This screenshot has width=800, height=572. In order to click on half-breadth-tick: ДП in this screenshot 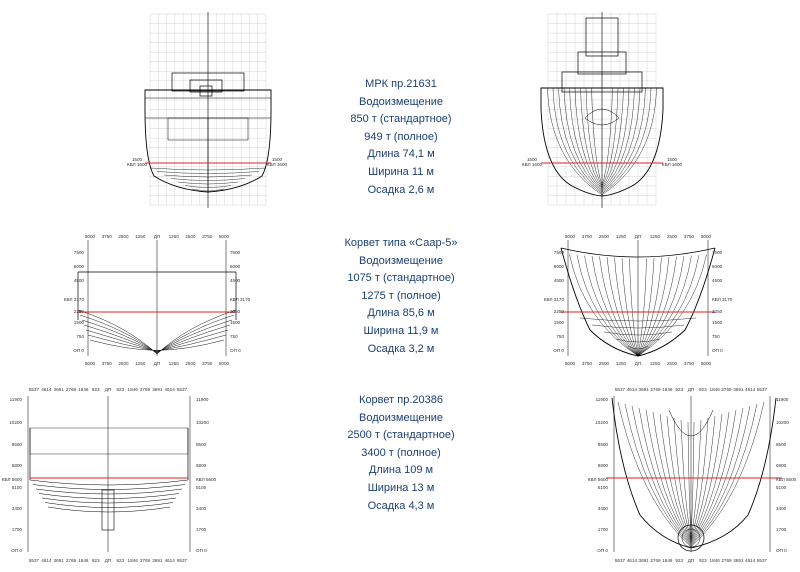, I will do `click(691, 389)`.